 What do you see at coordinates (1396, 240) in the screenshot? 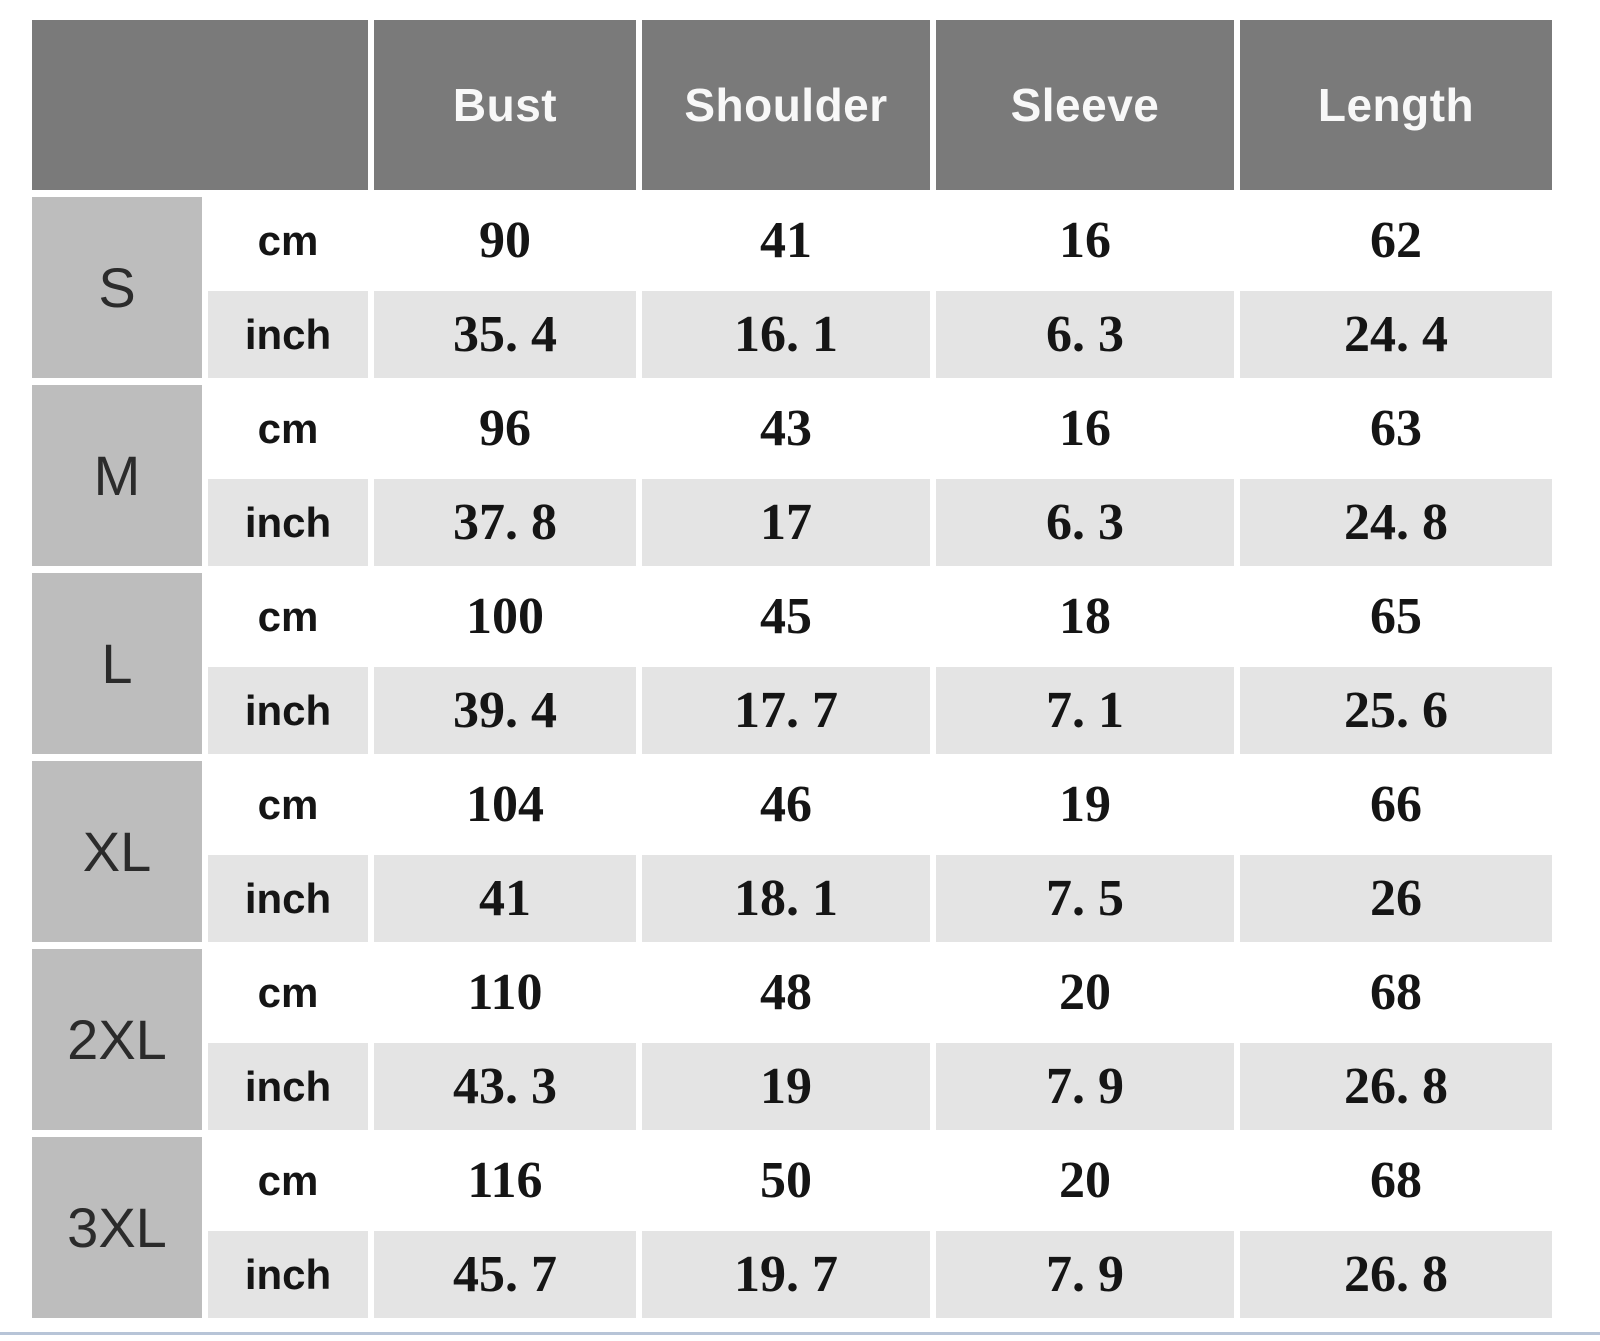
I see `cell-value: 62` at bounding box center [1396, 240].